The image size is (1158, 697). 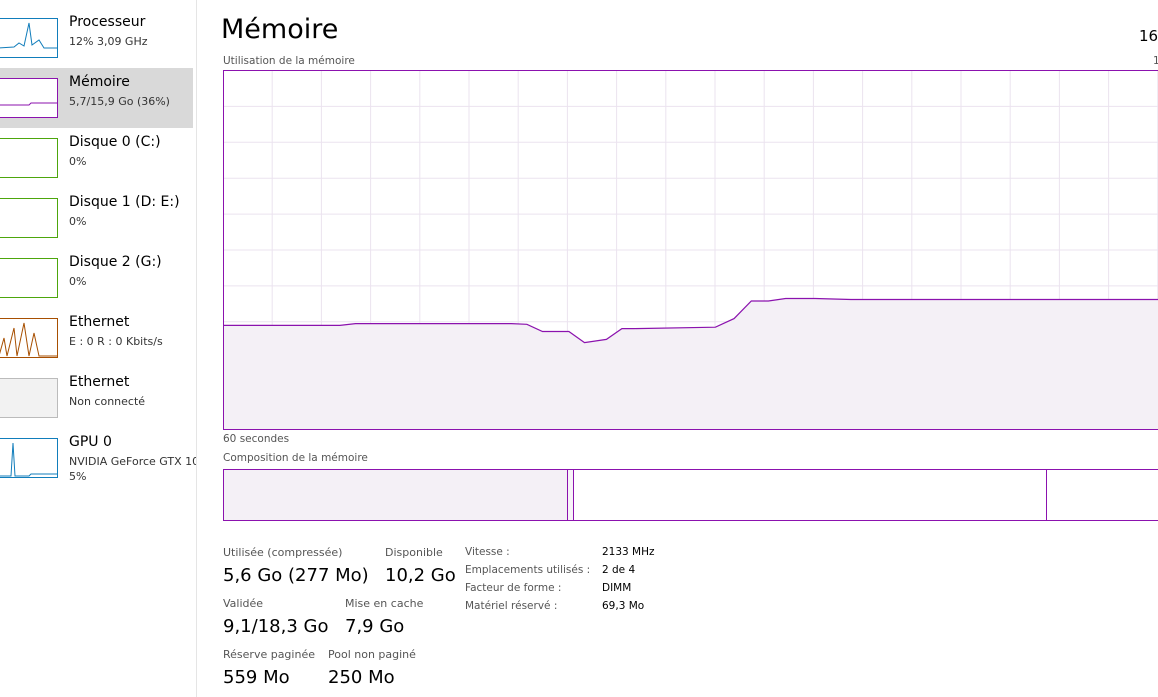 I want to click on stat-label: Validée, so click(x=243, y=603).